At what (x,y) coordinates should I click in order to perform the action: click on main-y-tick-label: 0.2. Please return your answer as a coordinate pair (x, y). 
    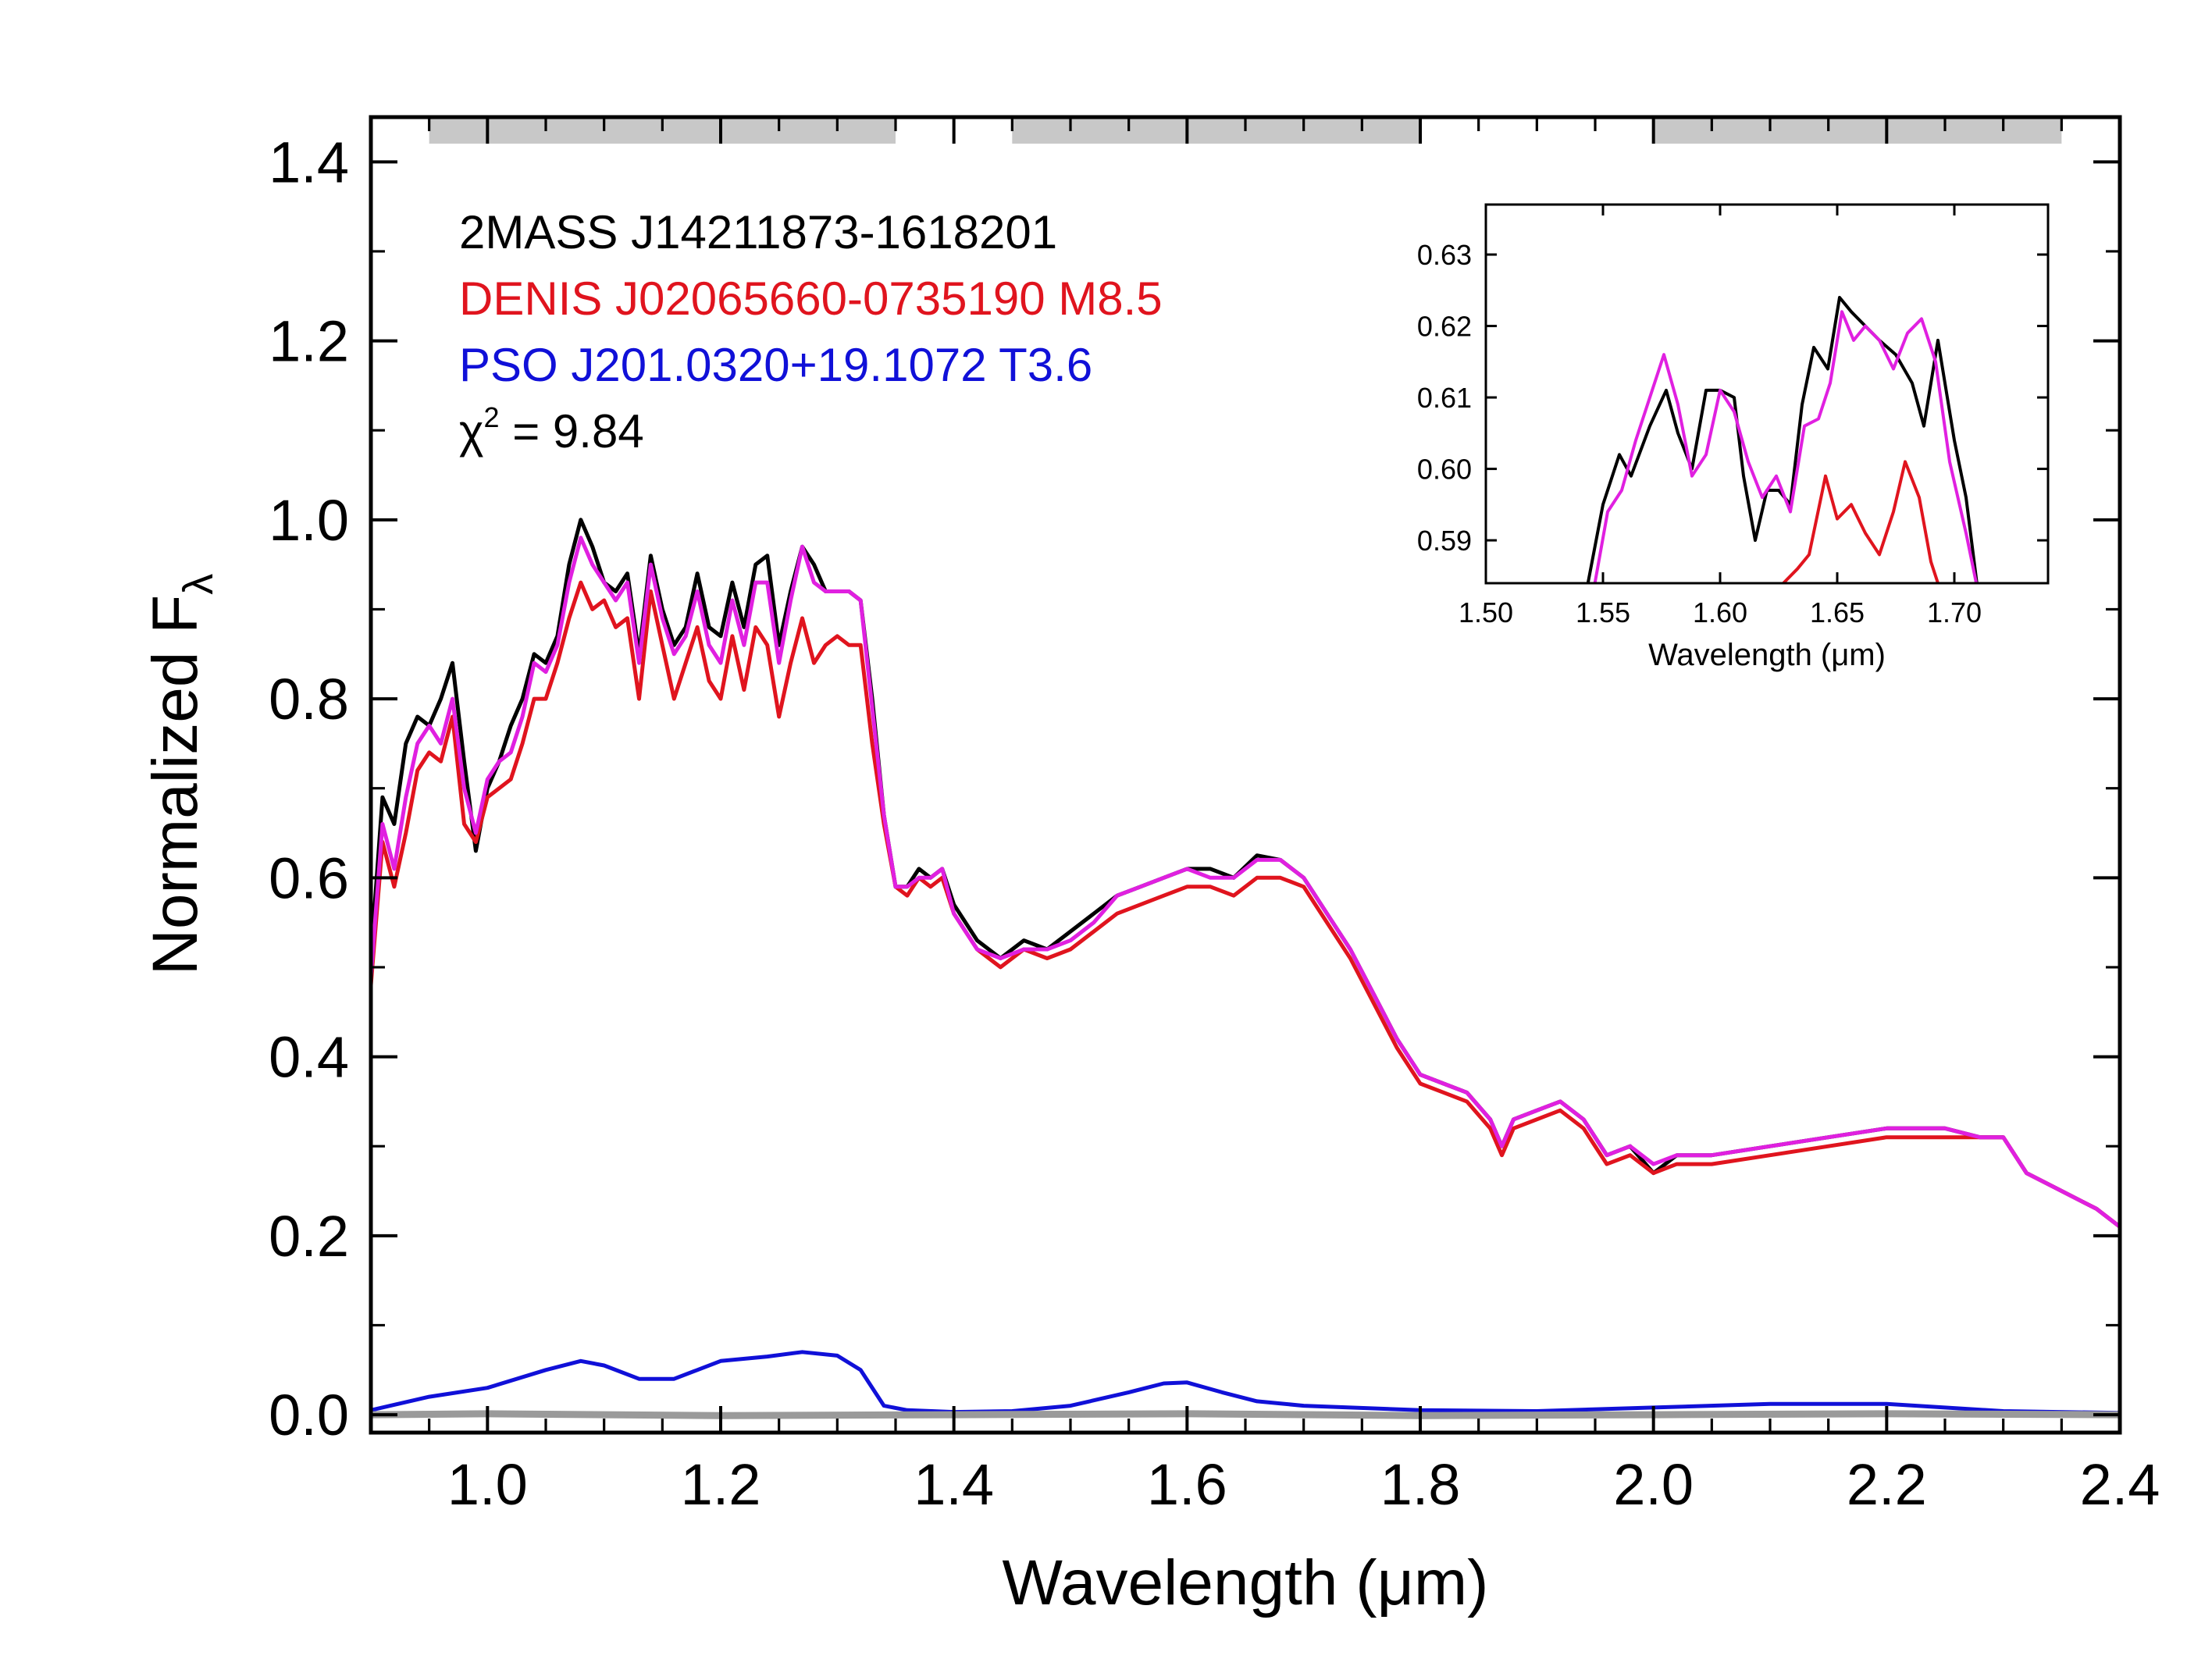
    Looking at the image, I should click on (309, 1236).